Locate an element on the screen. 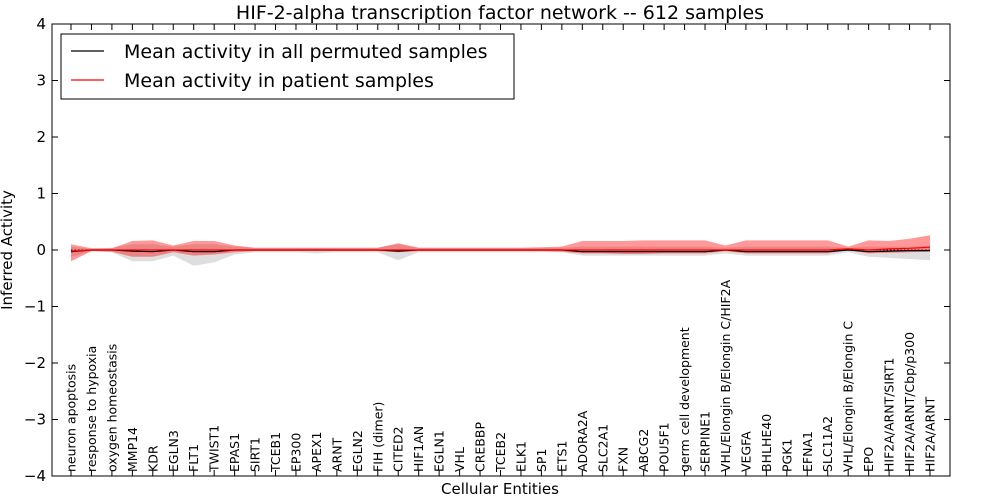 This screenshot has height=500, width=1000. series-lines is located at coordinates (500, 249).